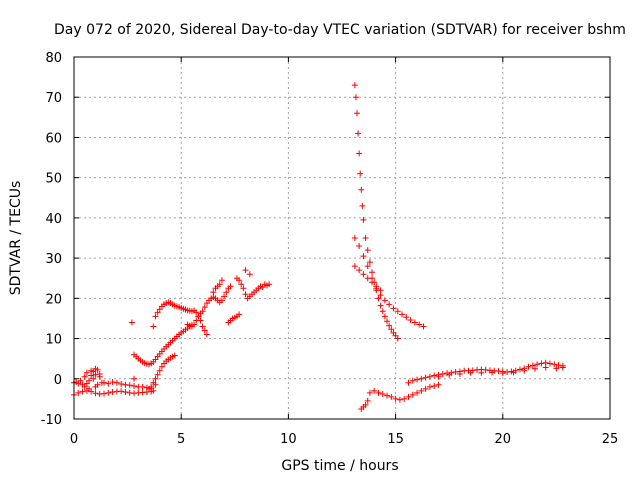 The height and width of the screenshot is (480, 640). Describe the element at coordinates (344, 439) in the screenshot. I see `x-tick-labels: 0 5 10 15 20 25` at that location.